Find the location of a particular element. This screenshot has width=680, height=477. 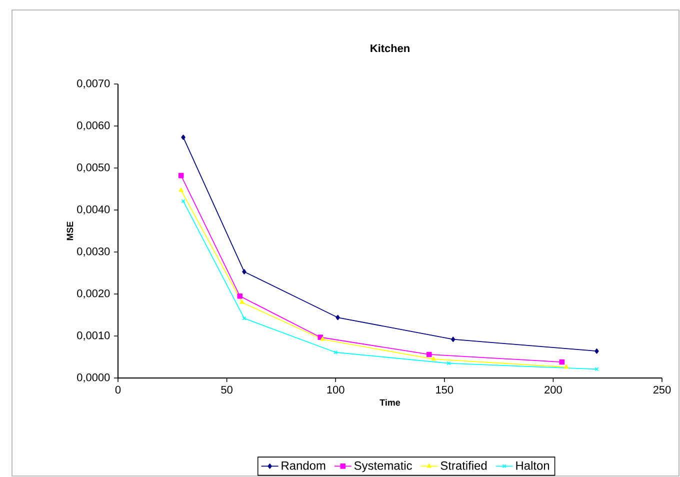

legend-label: Systematic is located at coordinates (383, 466).